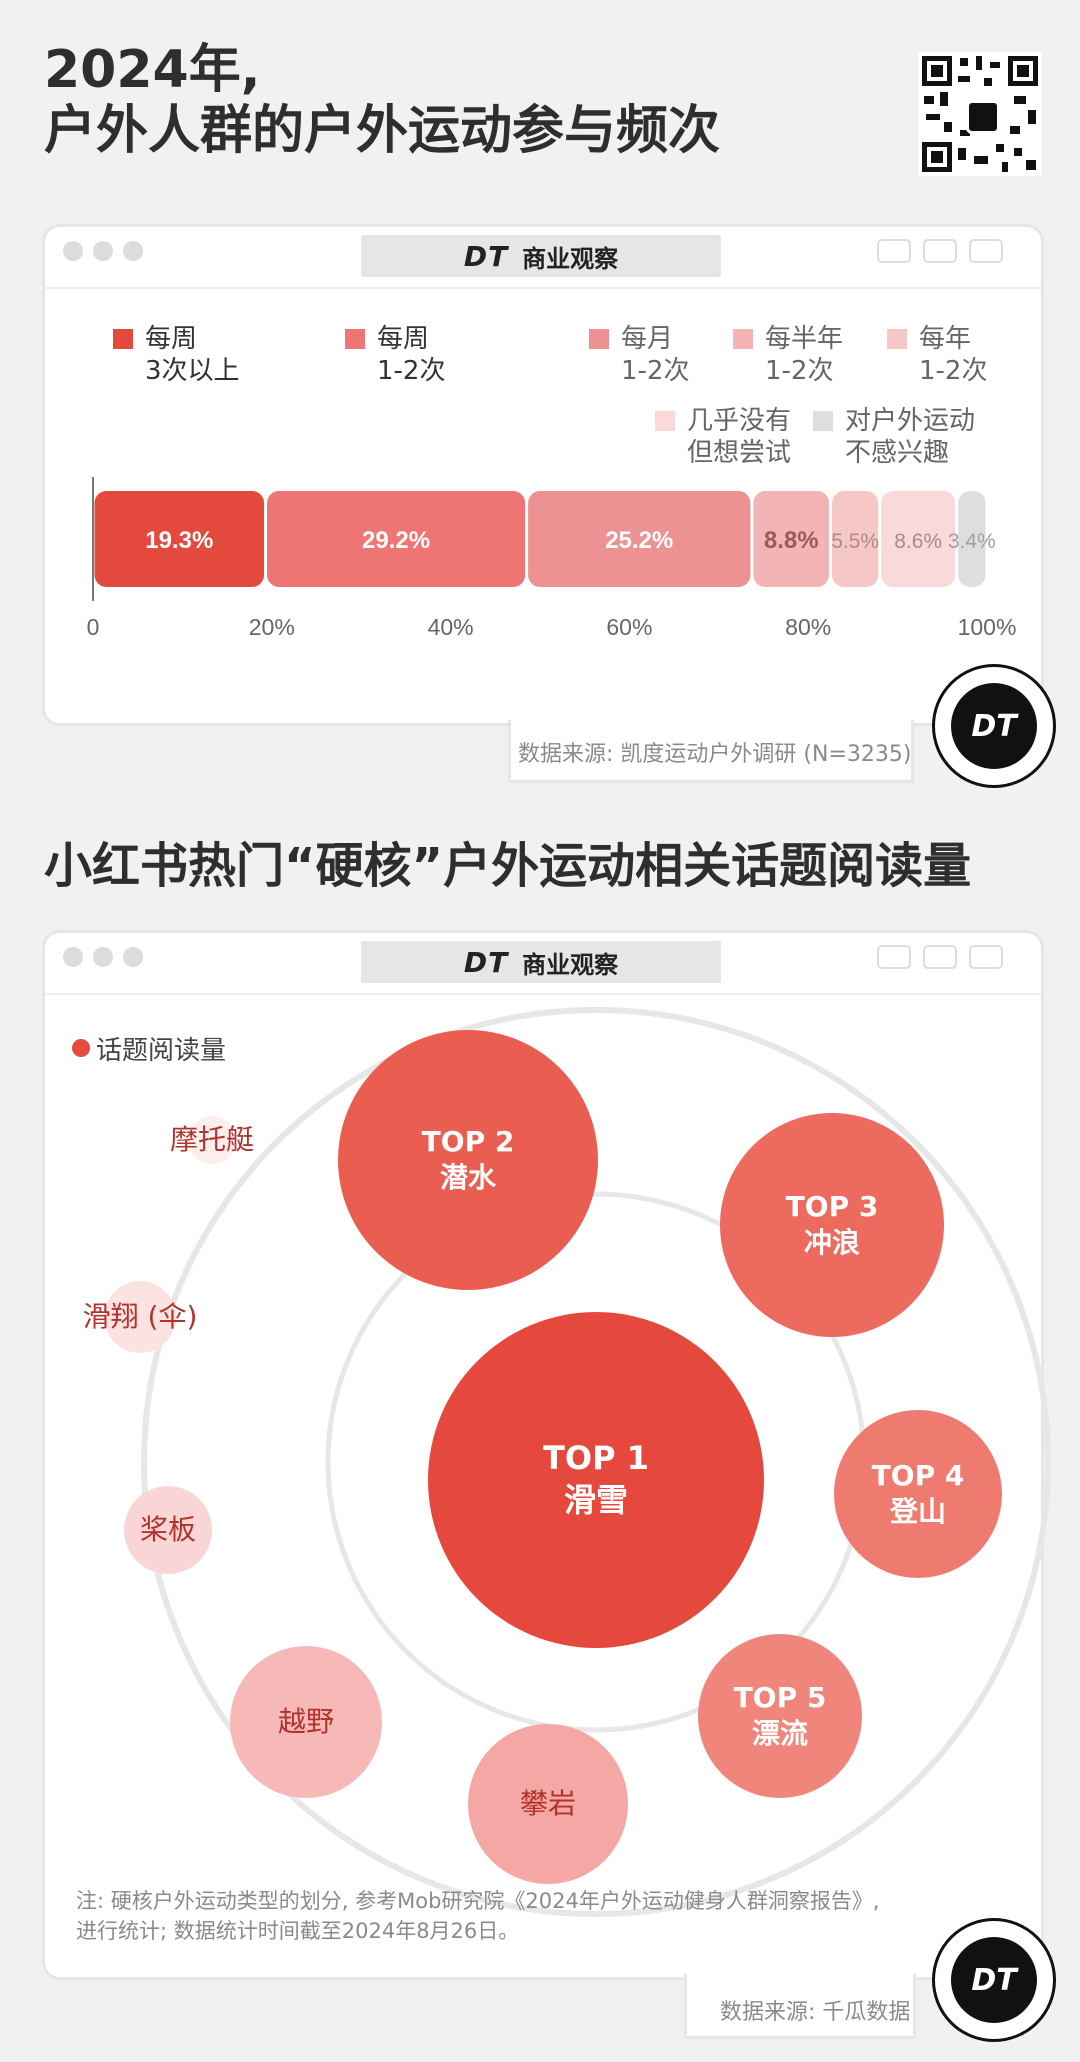 The height and width of the screenshot is (2062, 1080). What do you see at coordinates (468, 1160) in the screenshot?
I see `bubble-top2: TOP 2 潜水` at bounding box center [468, 1160].